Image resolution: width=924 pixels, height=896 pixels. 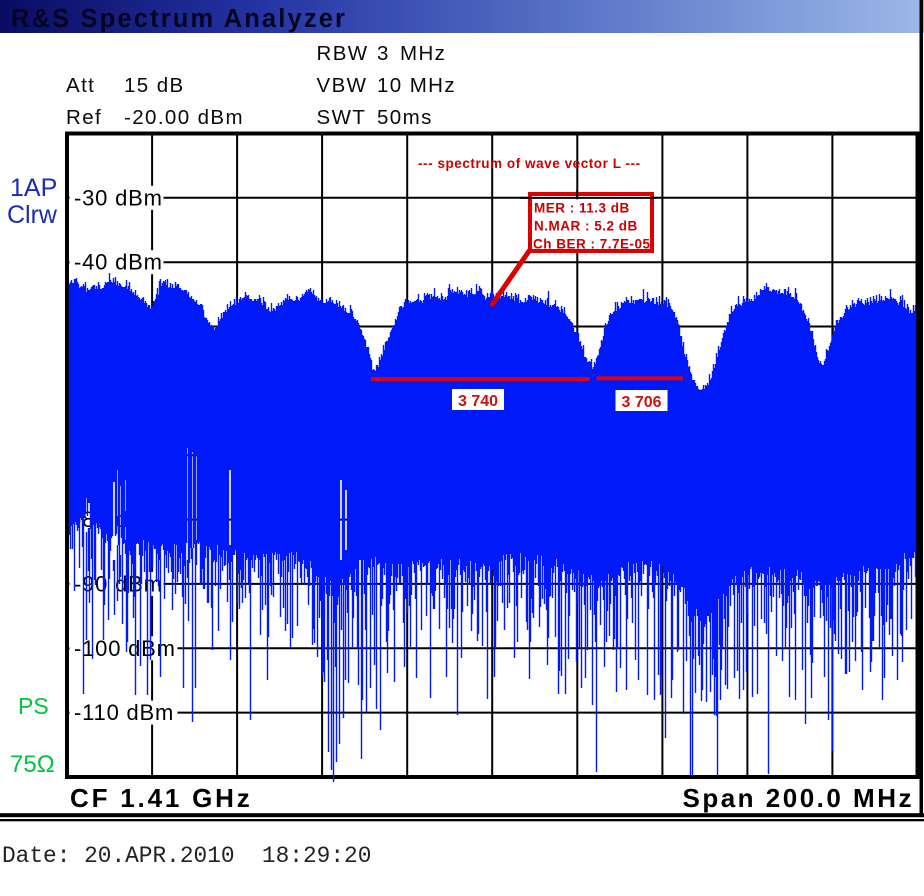 What do you see at coordinates (124, 712) in the screenshot?
I see `svg-text: -110 dBm` at bounding box center [124, 712].